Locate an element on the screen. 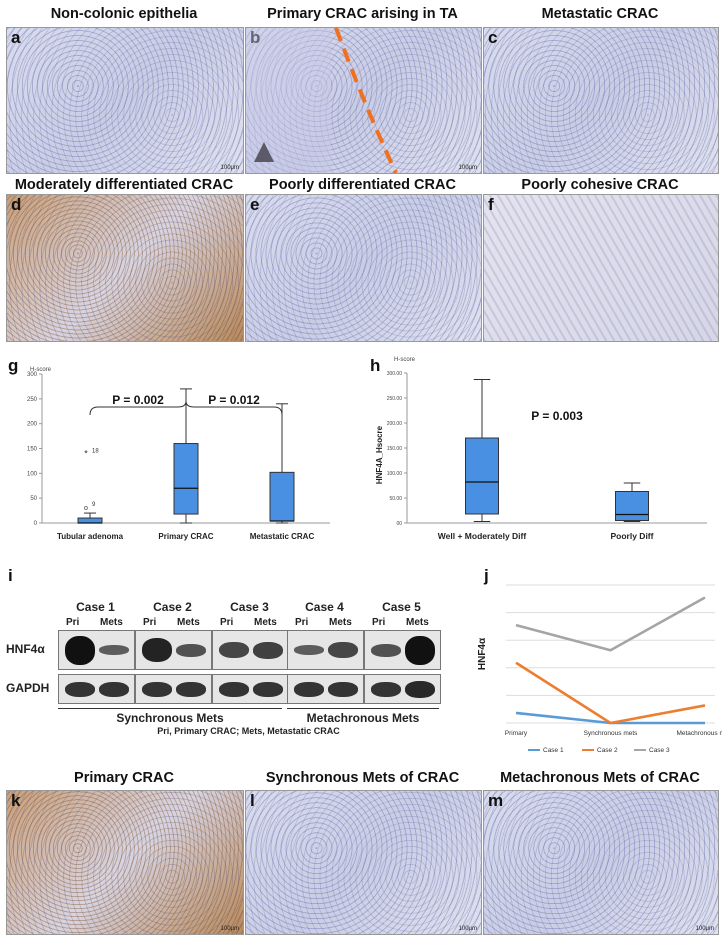 This screenshot has width=722, height=938. panel-f-title: Poorly cohesive CRAC is located at coordinates (600, 185).